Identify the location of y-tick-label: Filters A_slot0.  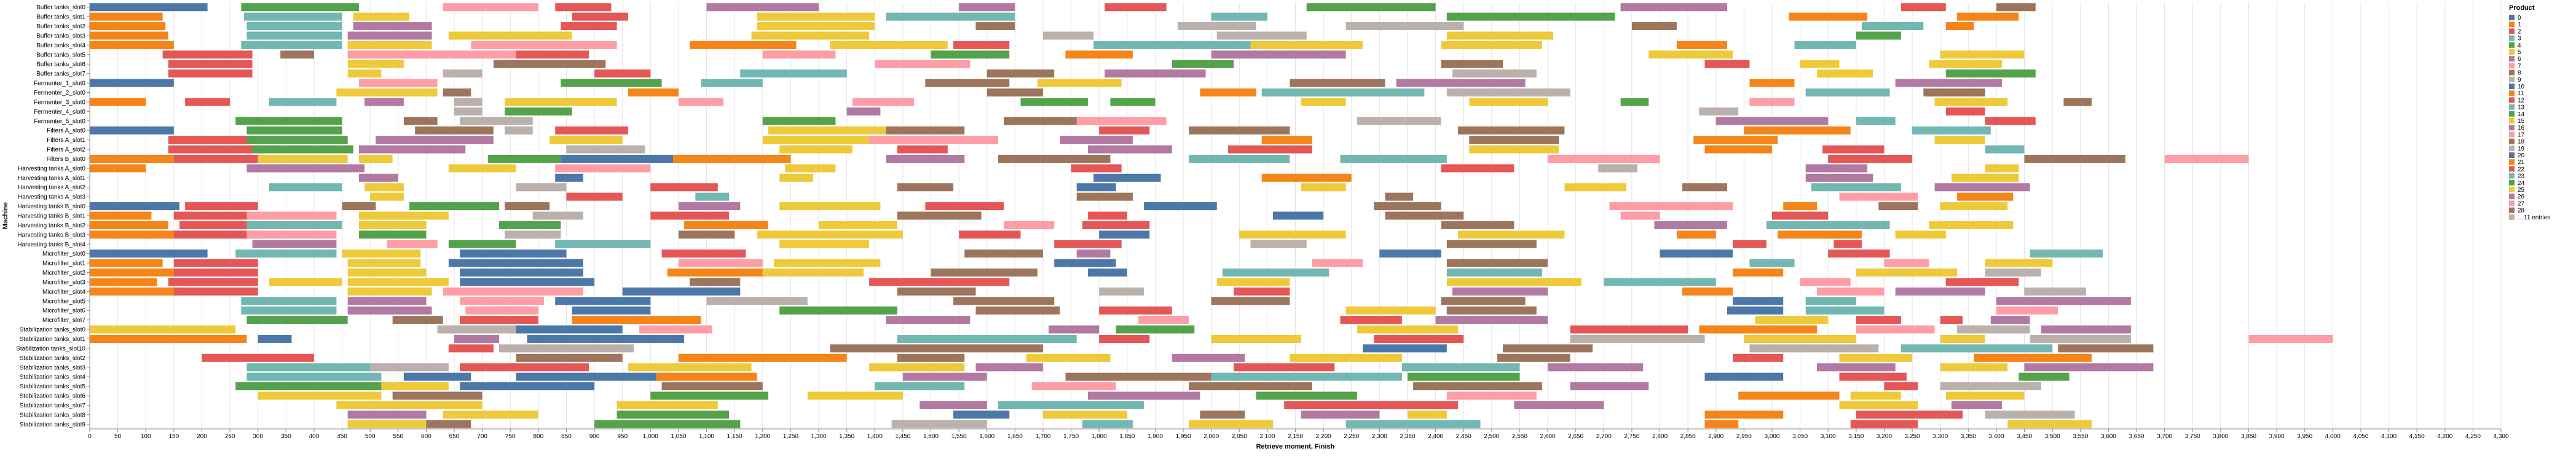
(66, 131).